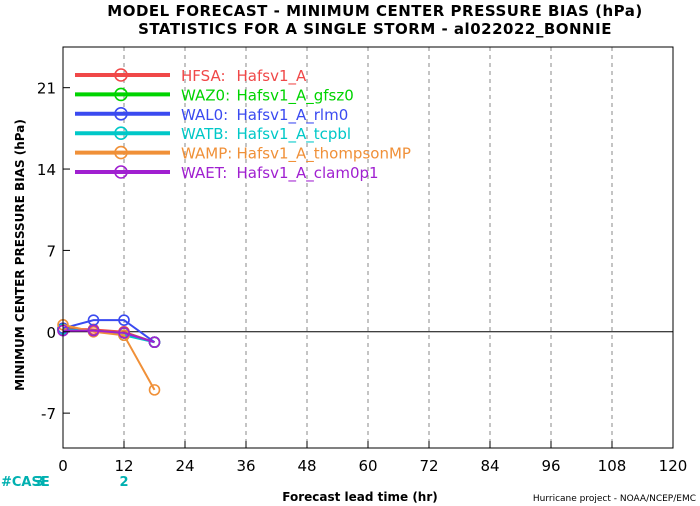  Describe the element at coordinates (489, 466) in the screenshot. I see `x-tick-label: 84` at that location.